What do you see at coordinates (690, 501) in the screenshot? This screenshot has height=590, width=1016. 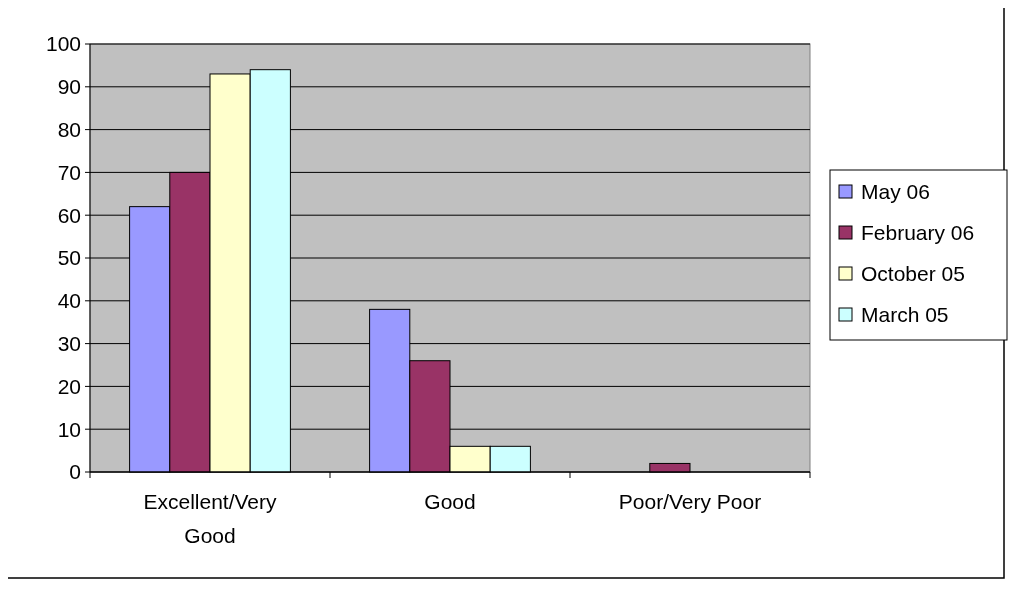 I see `x-tick-label: Poor/Very Poor` at bounding box center [690, 501].